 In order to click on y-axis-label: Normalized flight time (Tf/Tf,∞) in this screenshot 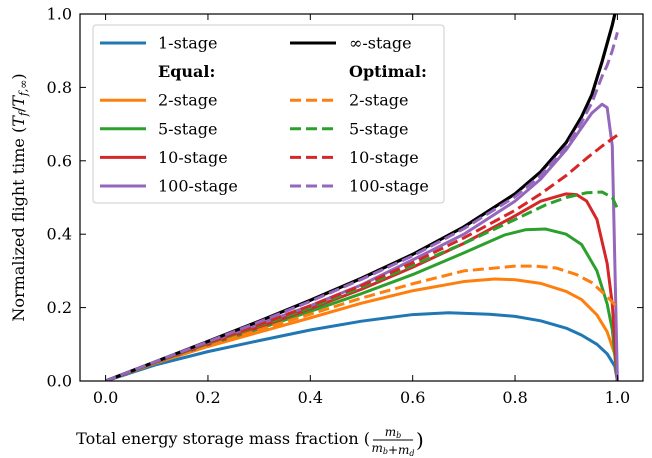, I will do `click(19, 197)`.